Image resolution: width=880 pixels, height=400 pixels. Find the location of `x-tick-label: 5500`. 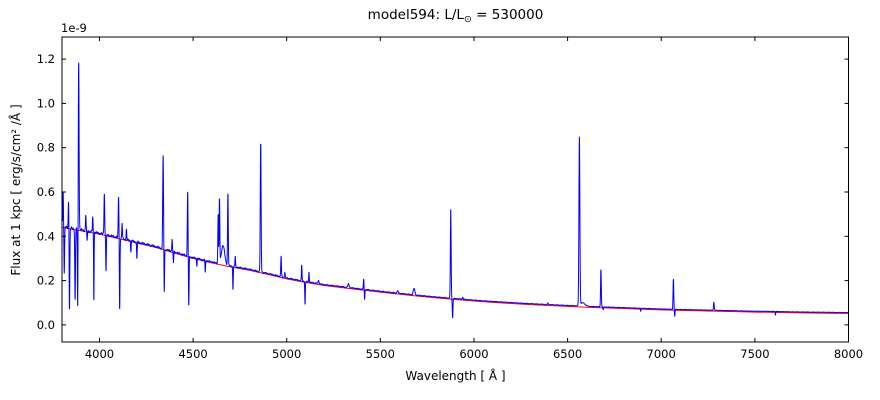

x-tick-label: 5500 is located at coordinates (380, 354).